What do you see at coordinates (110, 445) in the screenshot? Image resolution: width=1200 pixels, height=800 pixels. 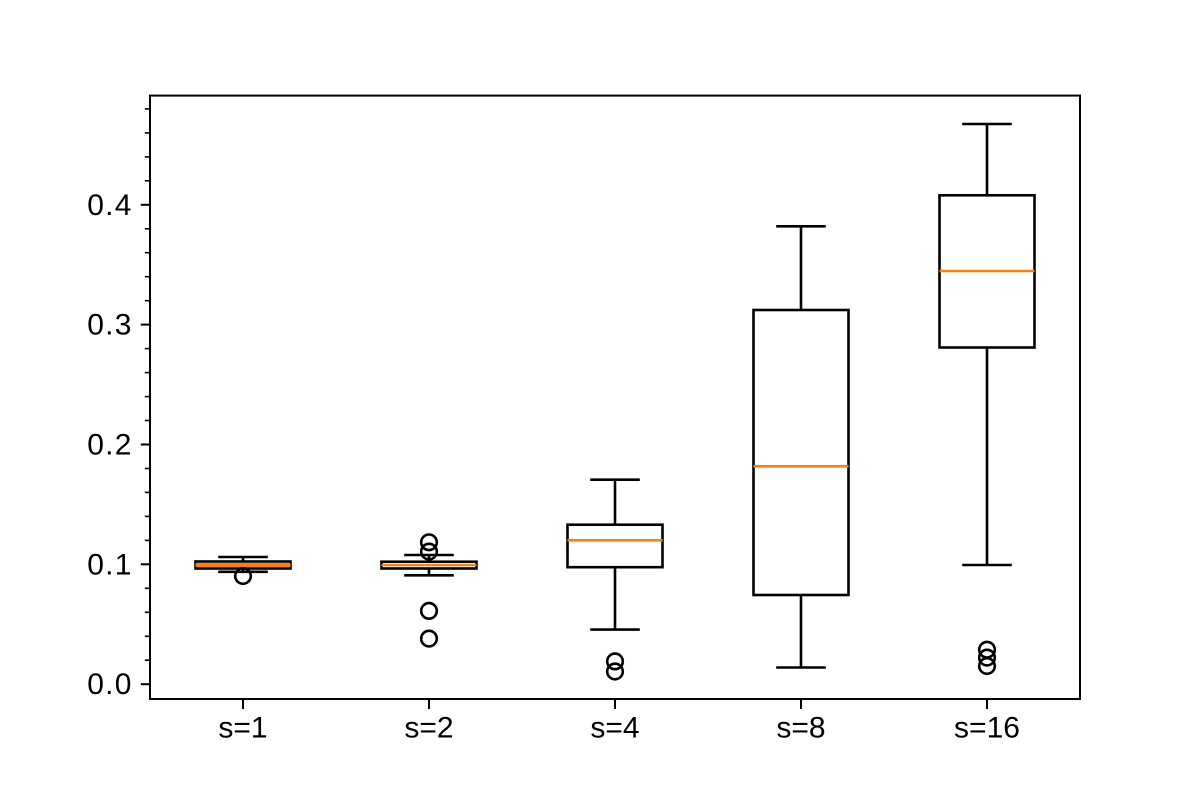 I see `svg-text: 0.2` at bounding box center [110, 445].